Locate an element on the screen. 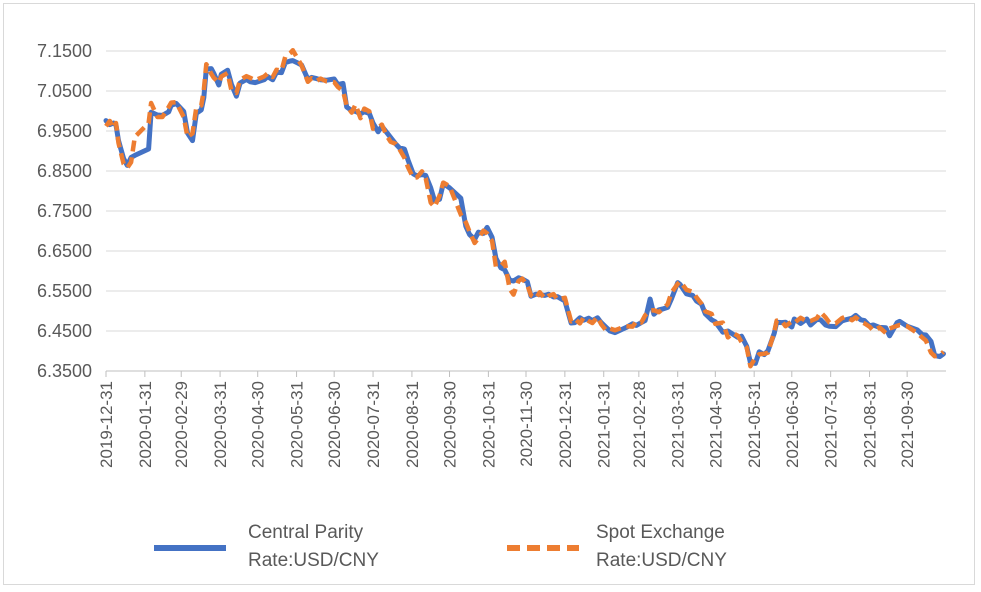  x-tick-label: 2020-05-31 is located at coordinates (297, 424).